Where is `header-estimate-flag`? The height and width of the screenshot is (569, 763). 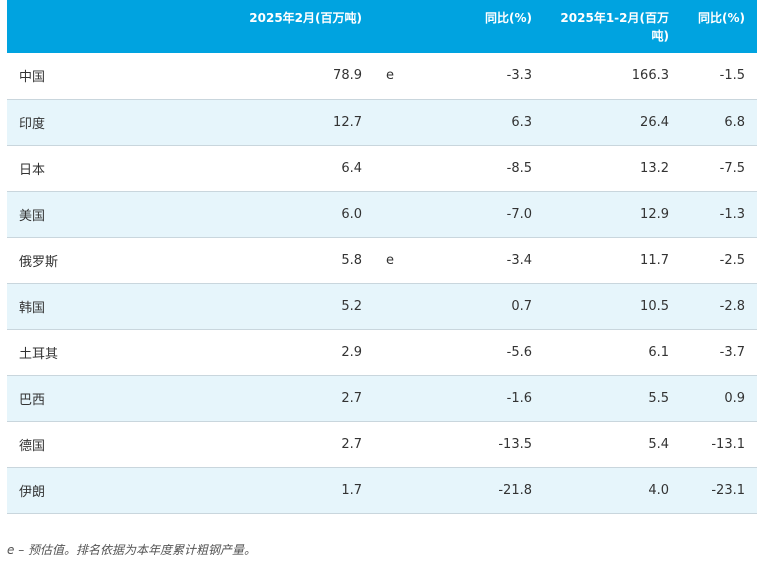
header-estimate-flag is located at coordinates (409, 26).